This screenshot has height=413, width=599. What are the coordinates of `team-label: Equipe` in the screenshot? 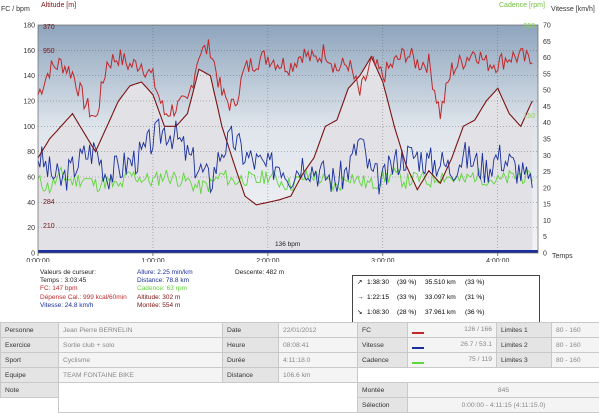 It's located at (29, 375).